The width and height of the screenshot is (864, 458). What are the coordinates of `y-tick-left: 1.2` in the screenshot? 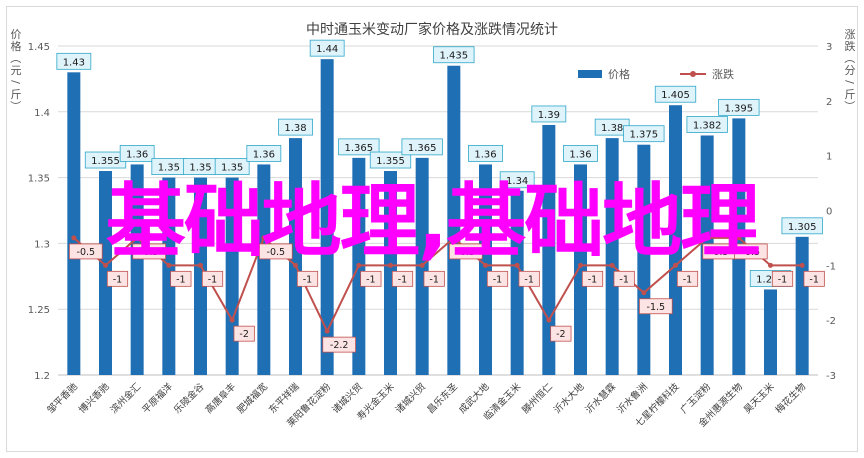 It's located at (42, 376).